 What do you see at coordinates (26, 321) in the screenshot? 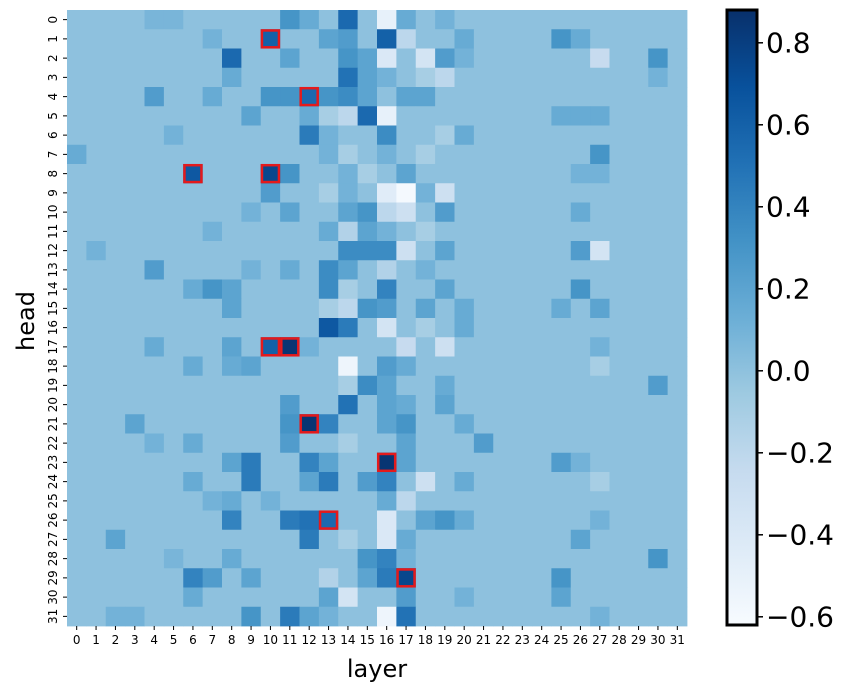
I see `y-axis-title: head` at bounding box center [26, 321].